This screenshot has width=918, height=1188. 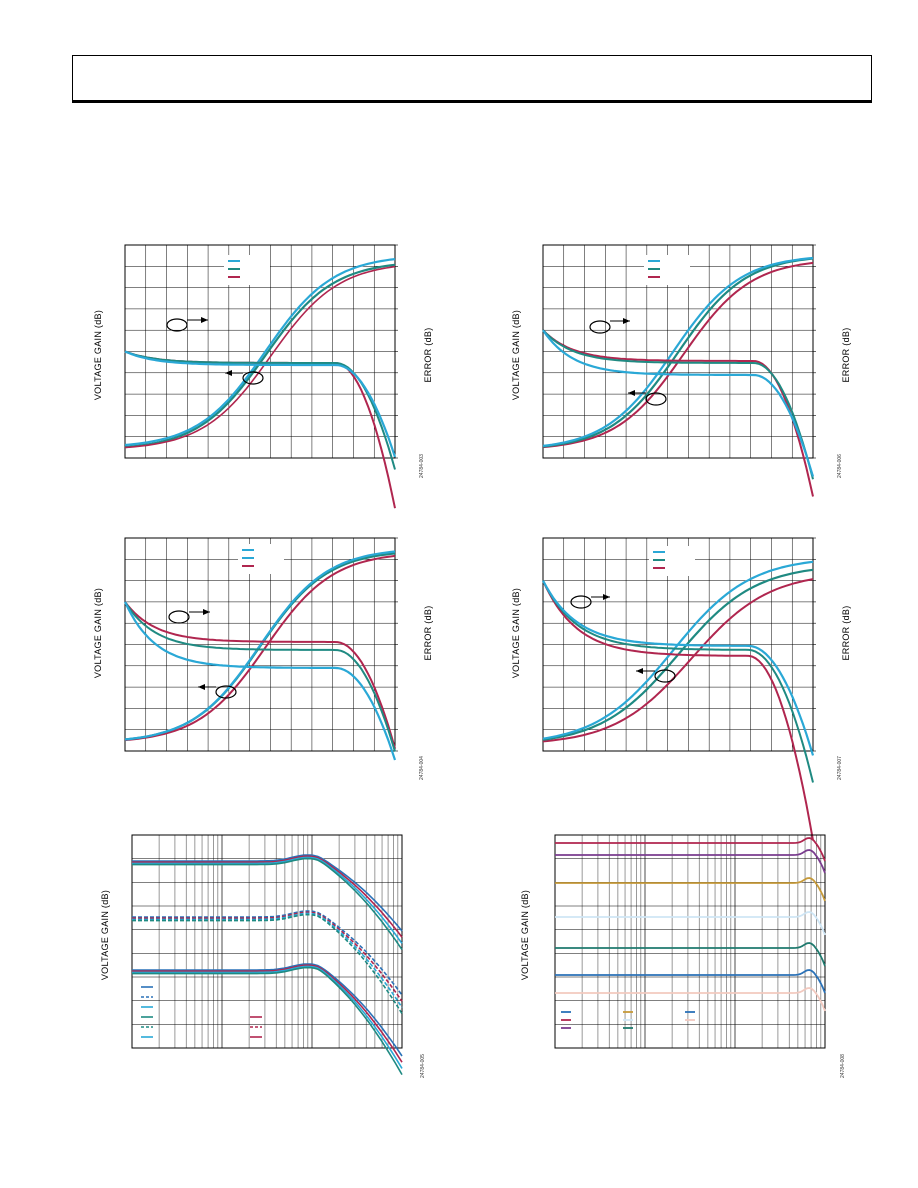 I want to click on figure-id: 24784-006, so click(x=840, y=466).